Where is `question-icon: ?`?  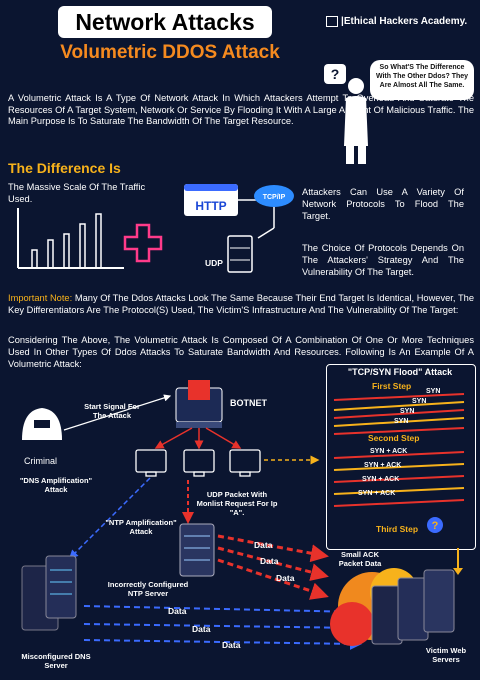
question-icon: ? is located at coordinates (435, 525).